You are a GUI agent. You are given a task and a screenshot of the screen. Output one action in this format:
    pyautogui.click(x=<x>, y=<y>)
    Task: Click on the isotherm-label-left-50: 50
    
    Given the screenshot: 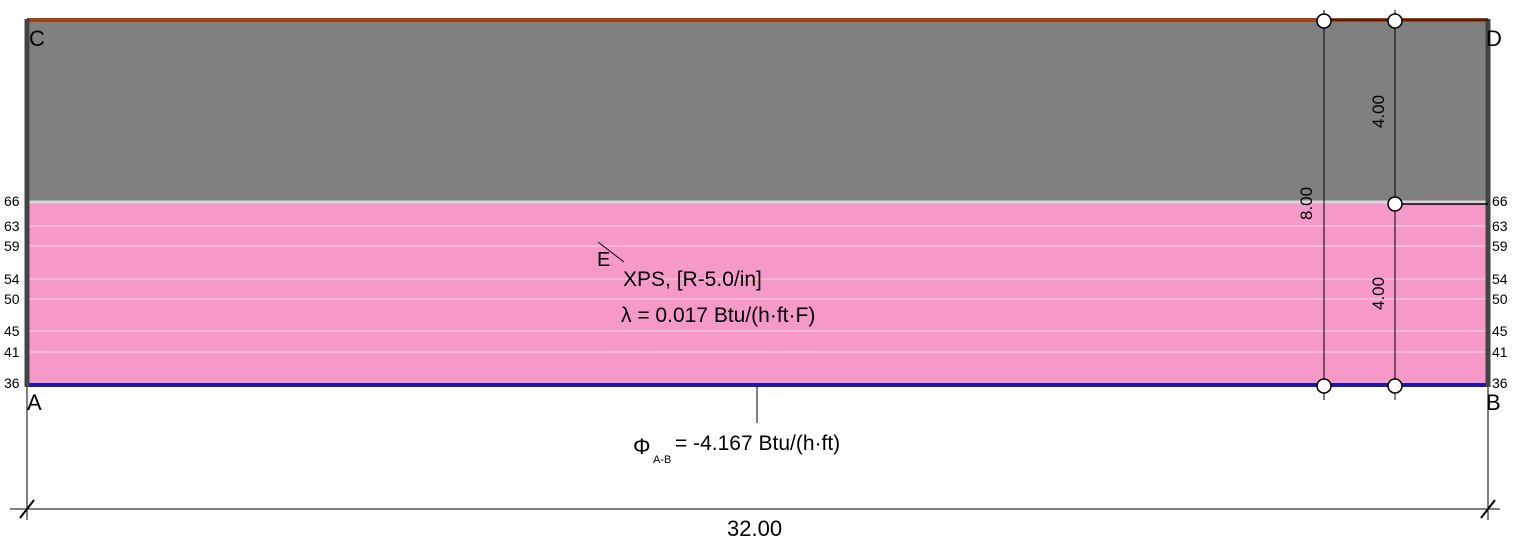 What is the action you would take?
    pyautogui.click(x=12, y=299)
    